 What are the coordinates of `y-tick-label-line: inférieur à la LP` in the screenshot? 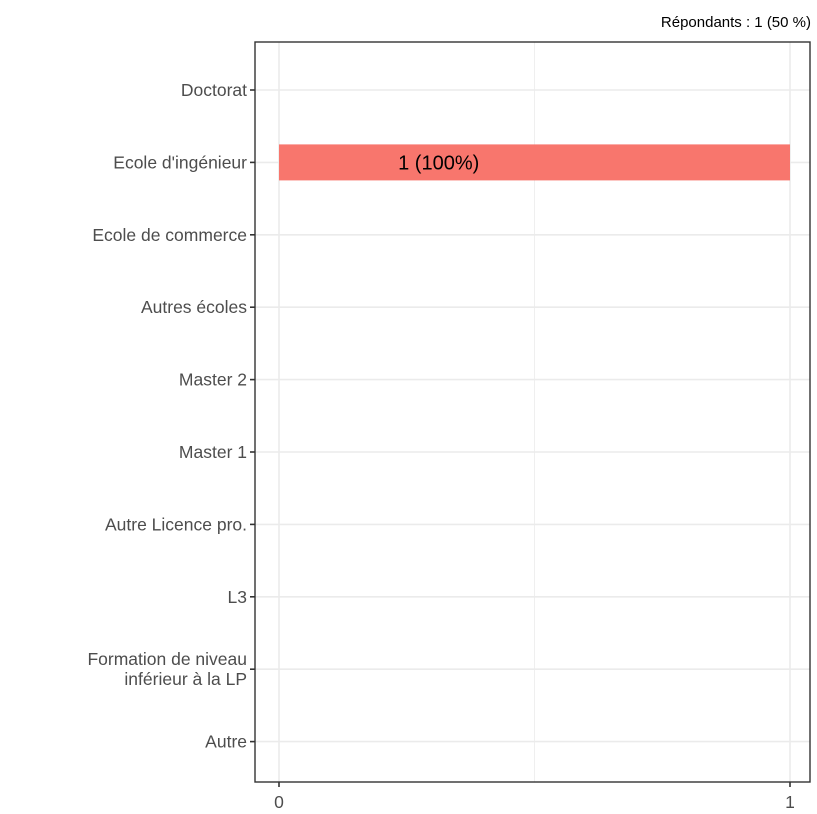 It's located at (185, 679).